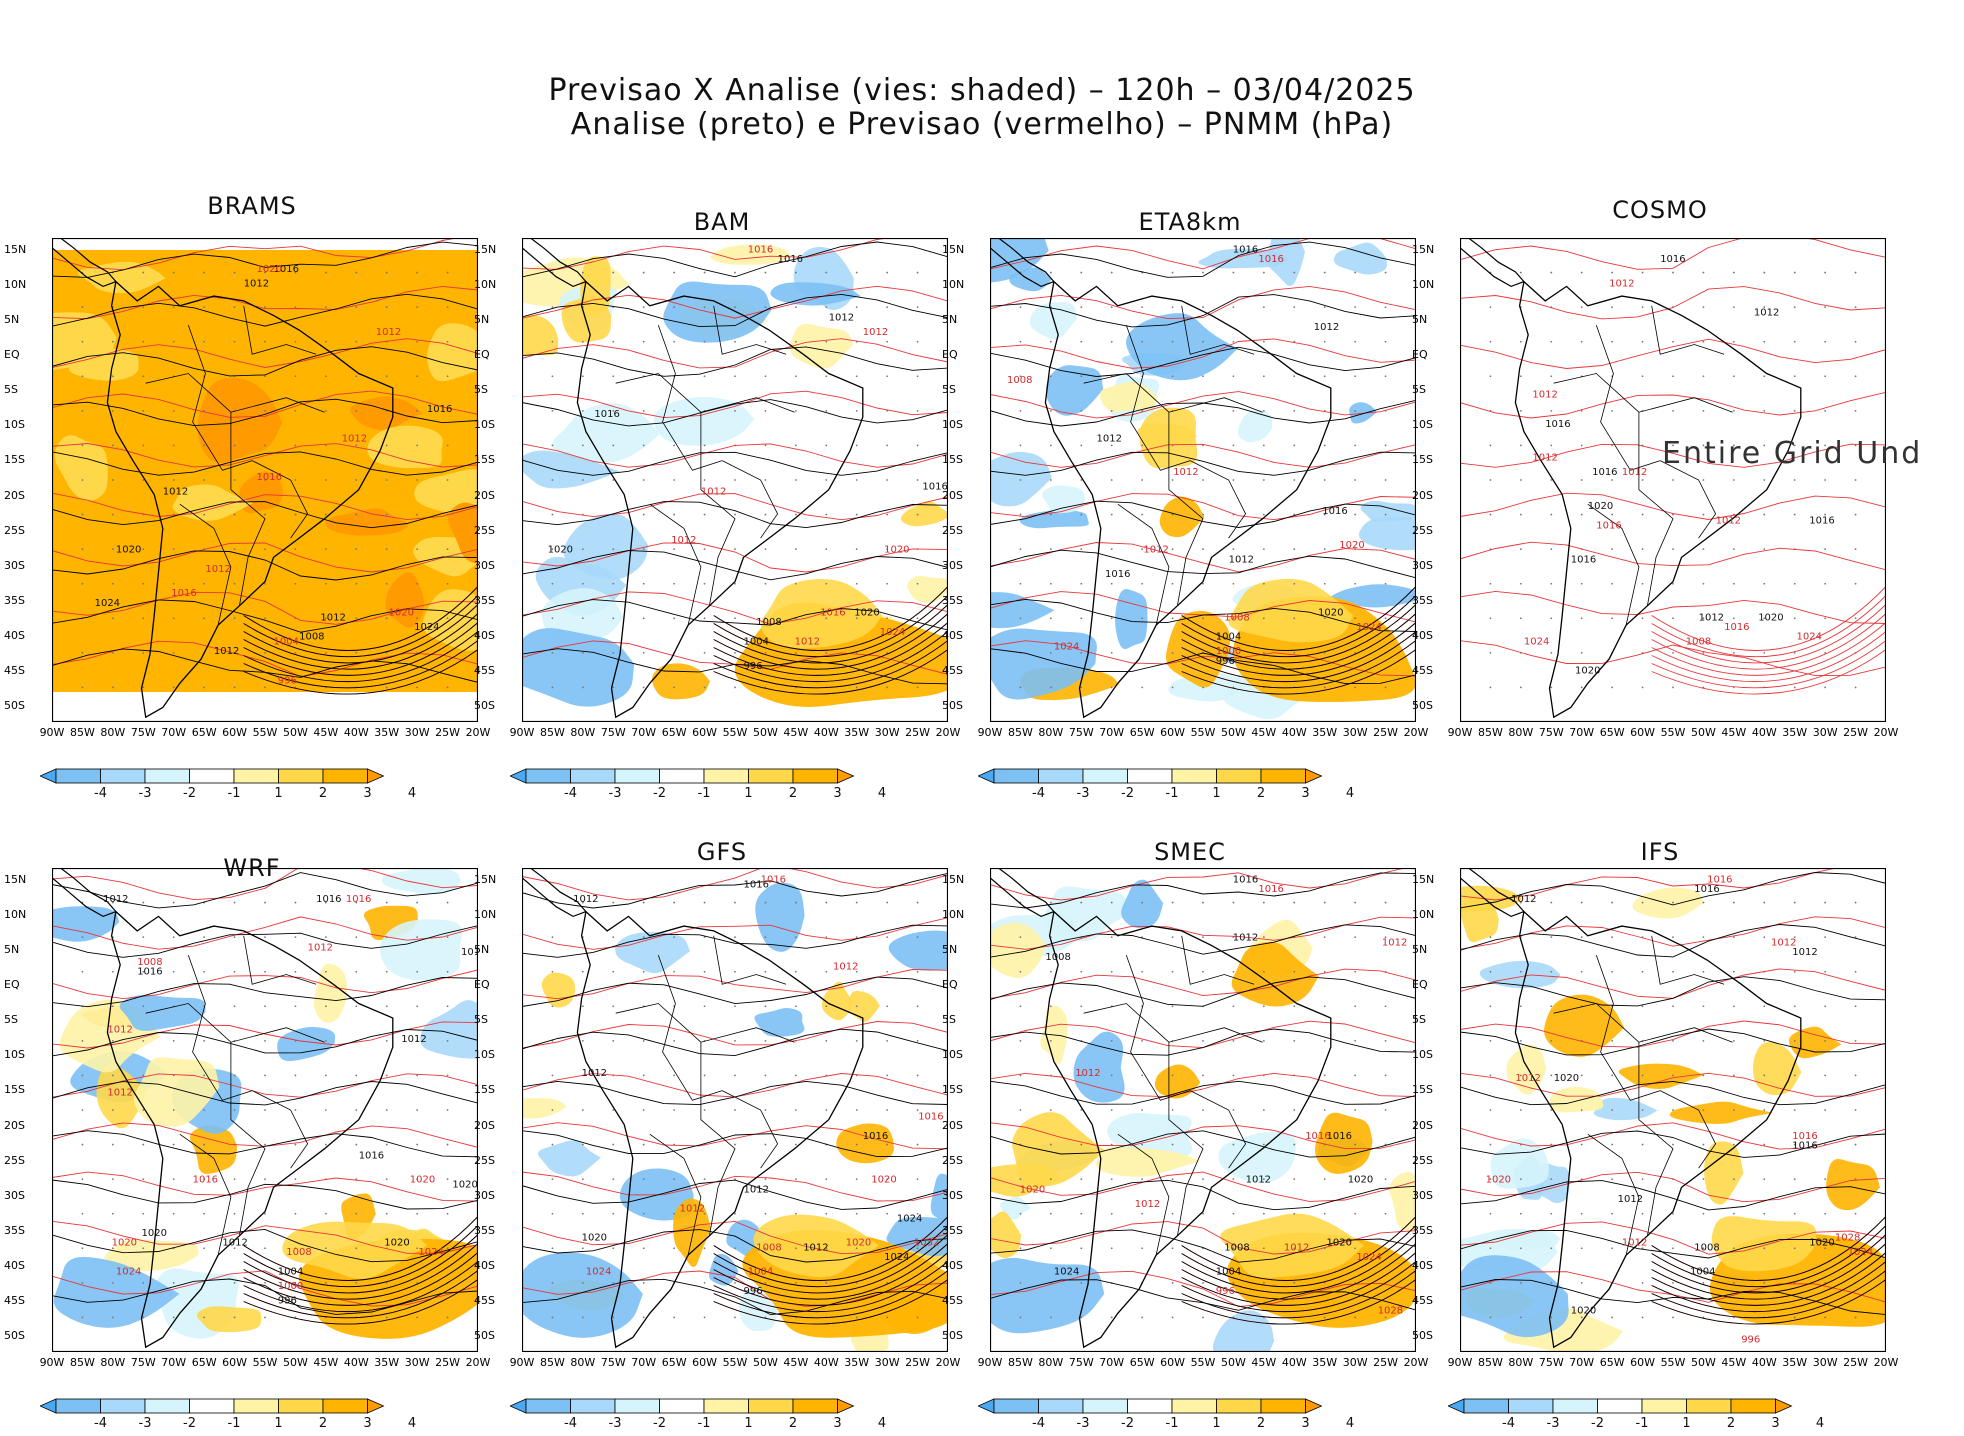 The height and width of the screenshot is (1436, 1964). Describe the element at coordinates (552, 732) in the screenshot. I see `lon-tick-label: 85W` at that location.